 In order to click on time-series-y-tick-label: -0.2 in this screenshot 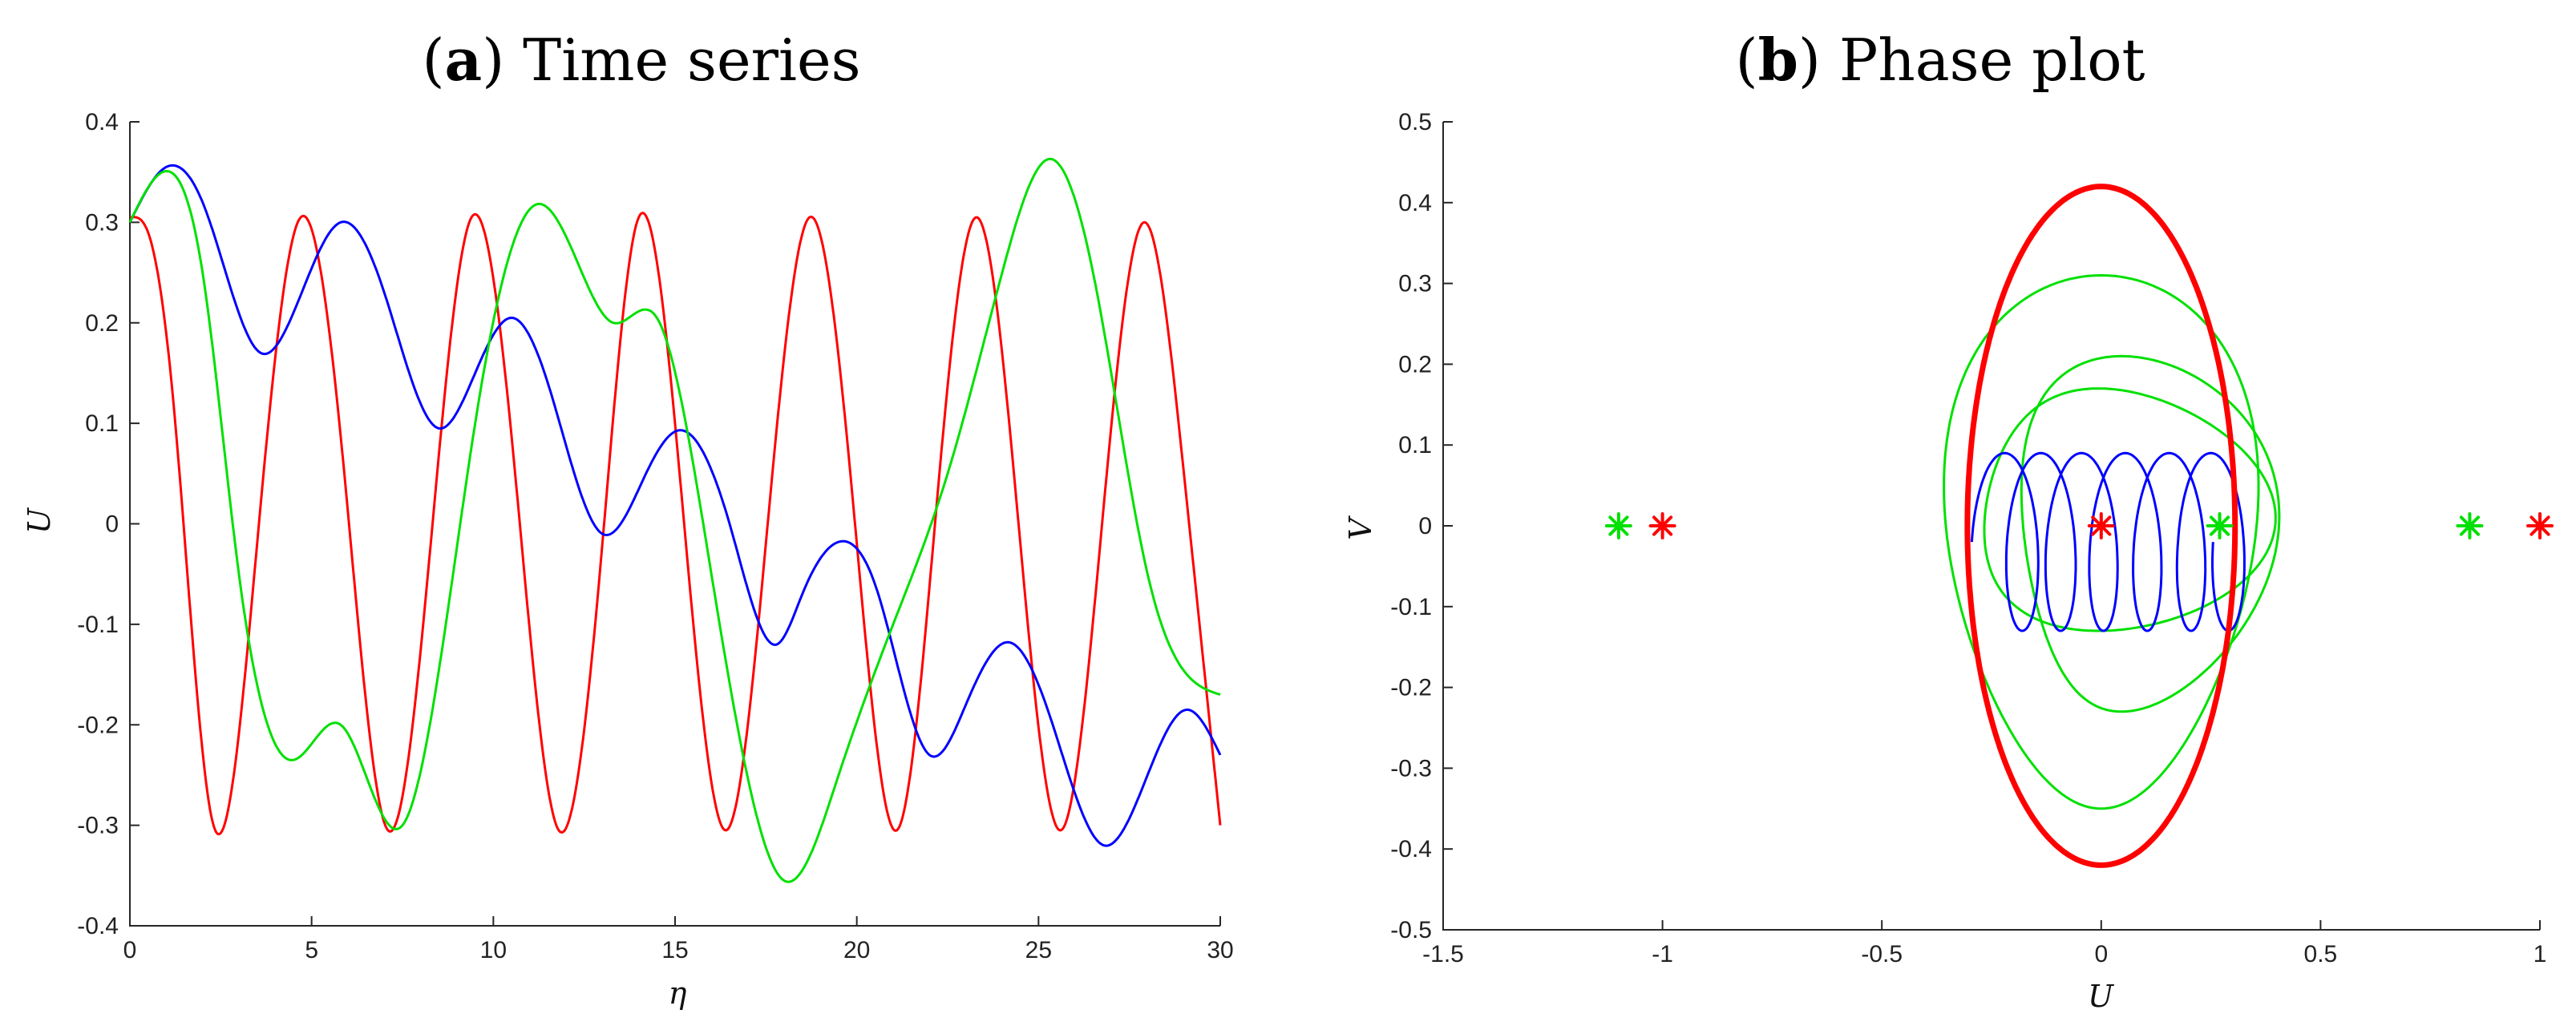, I will do `click(98, 725)`.